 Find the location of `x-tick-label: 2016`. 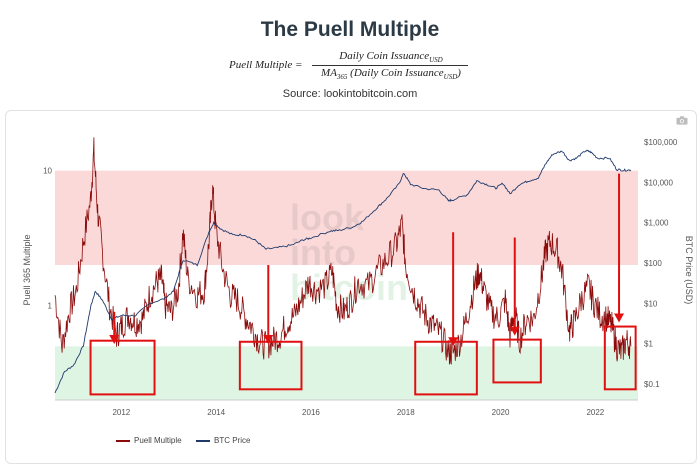

x-tick-label: 2016 is located at coordinates (311, 412).